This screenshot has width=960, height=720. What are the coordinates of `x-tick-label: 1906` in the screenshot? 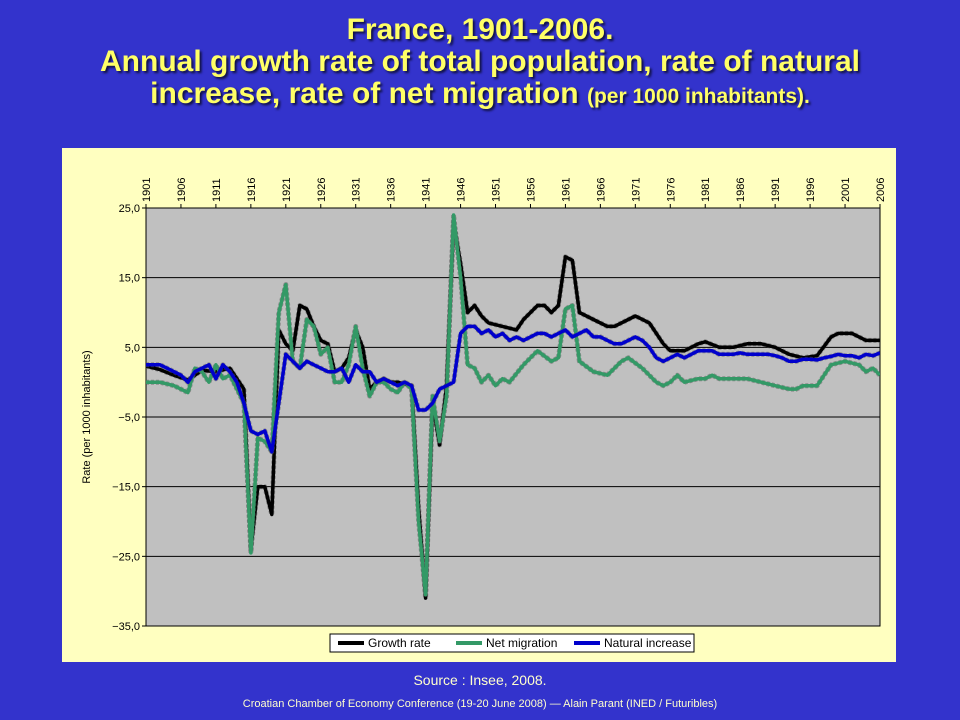 It's located at (182, 190).